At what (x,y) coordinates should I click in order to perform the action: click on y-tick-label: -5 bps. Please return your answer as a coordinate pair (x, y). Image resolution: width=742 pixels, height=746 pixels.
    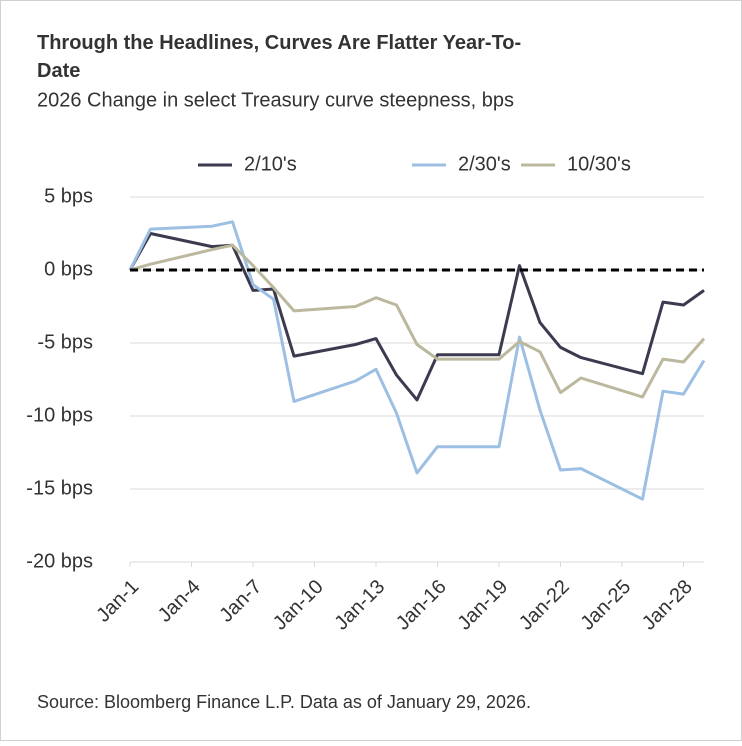
    Looking at the image, I should click on (65, 342).